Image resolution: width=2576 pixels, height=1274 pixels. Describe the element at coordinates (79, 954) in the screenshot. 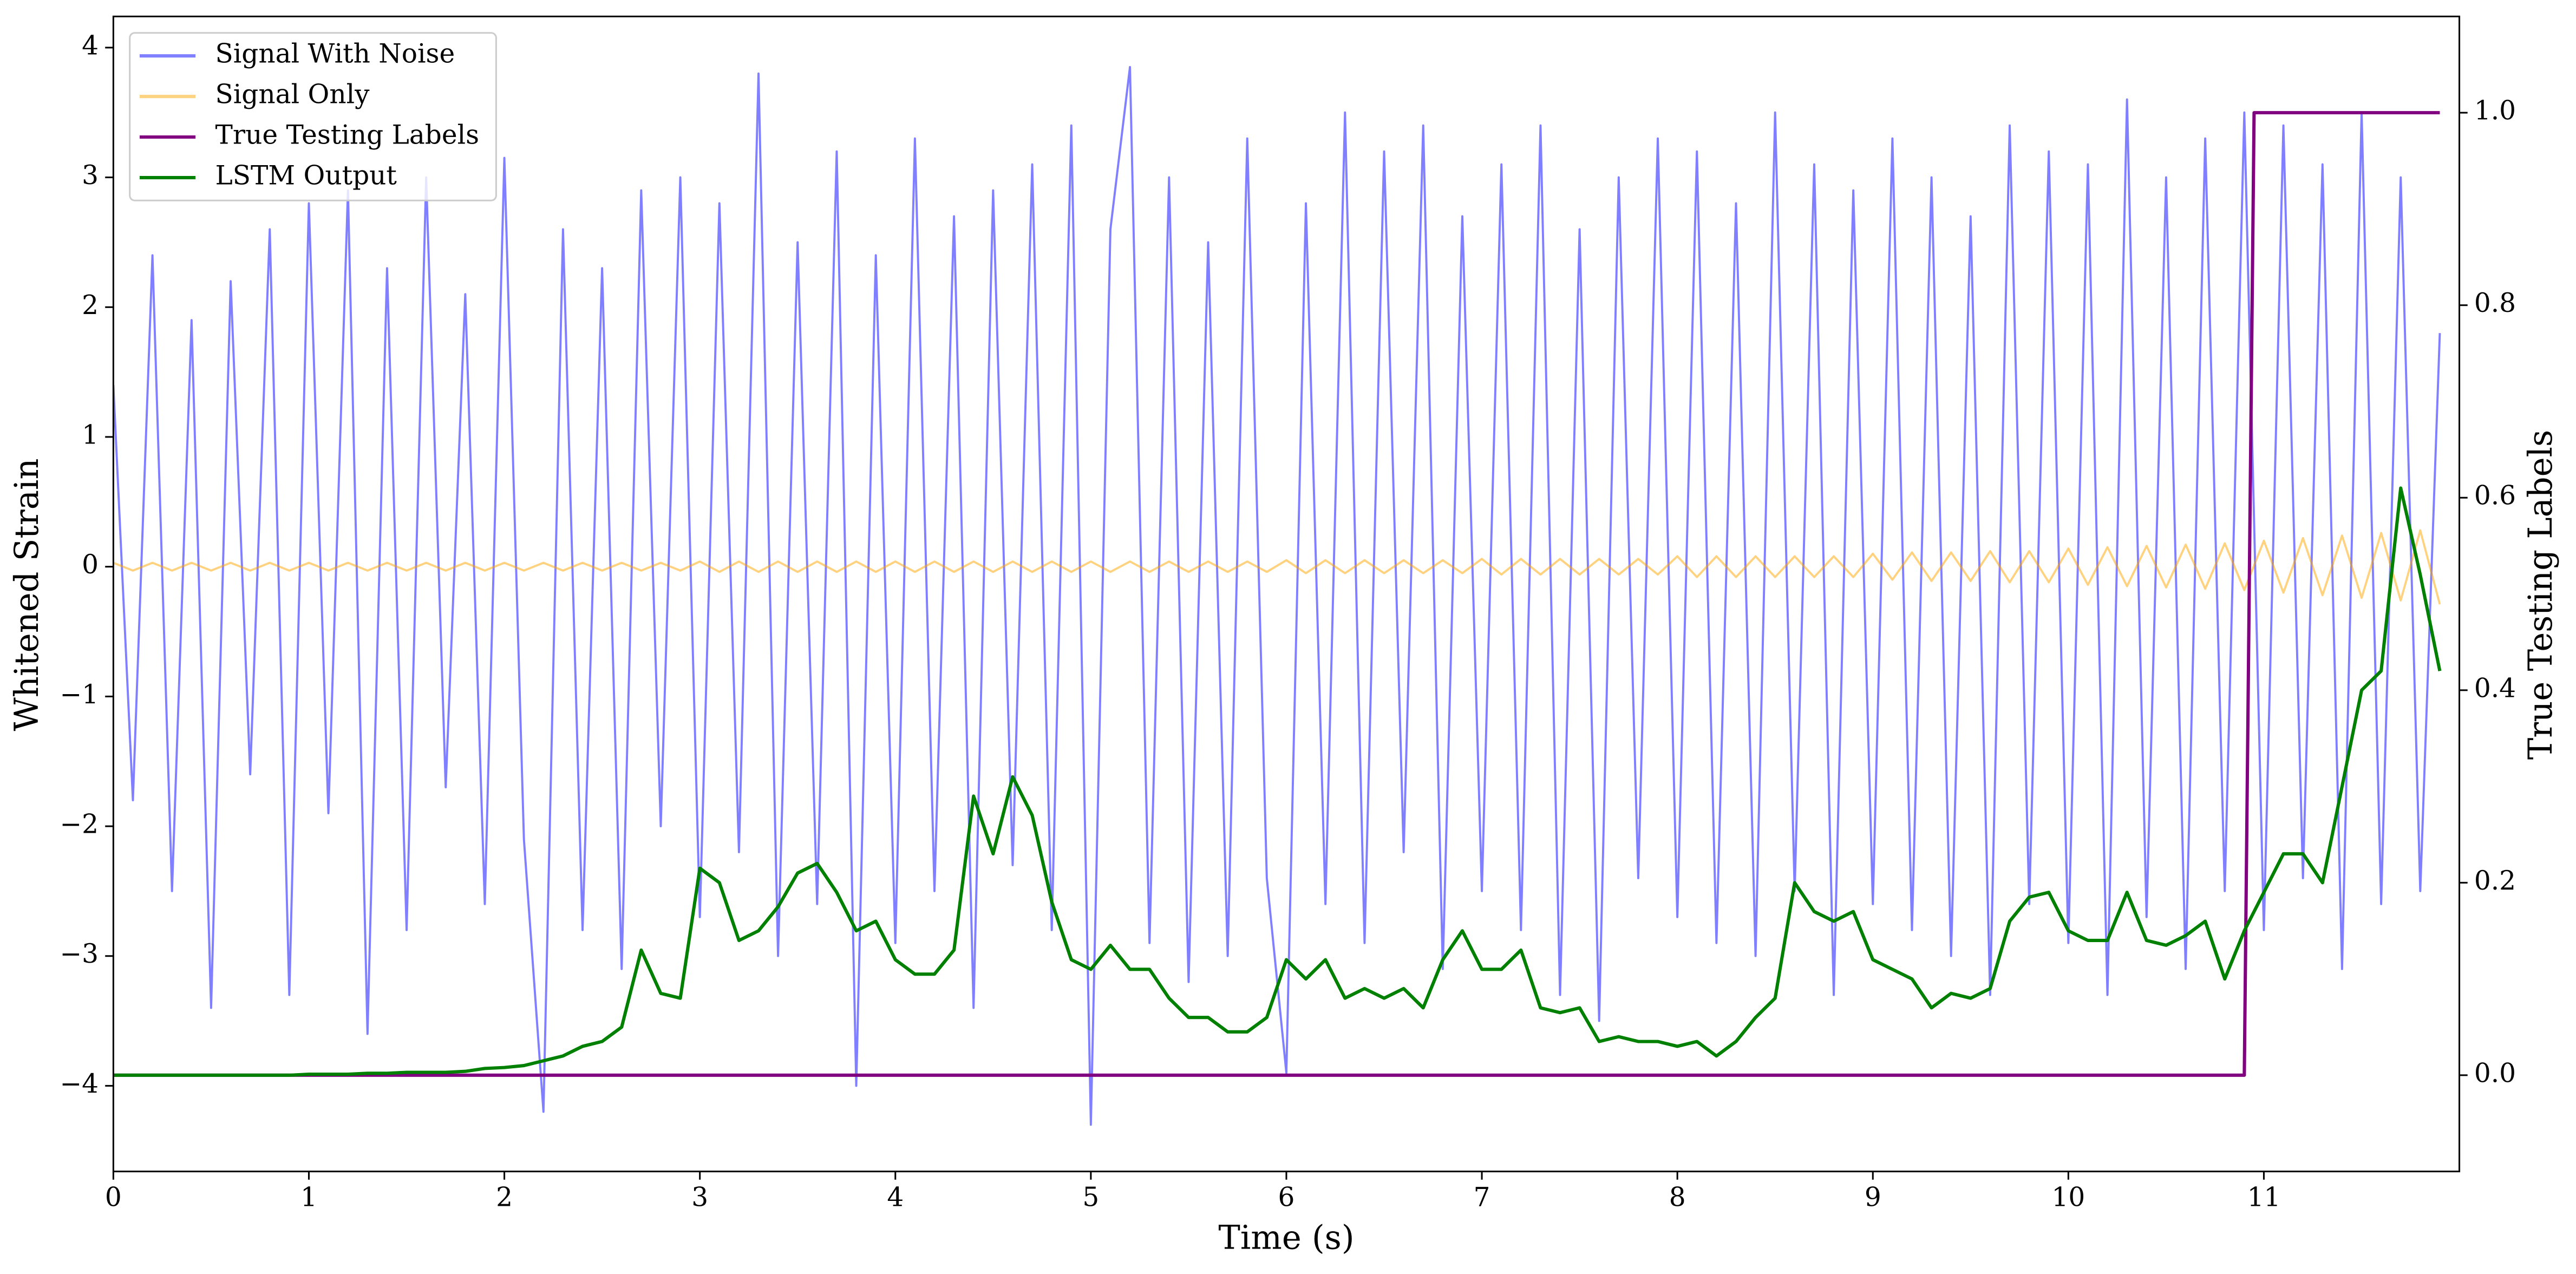

I see `y-tick-label: −3` at that location.